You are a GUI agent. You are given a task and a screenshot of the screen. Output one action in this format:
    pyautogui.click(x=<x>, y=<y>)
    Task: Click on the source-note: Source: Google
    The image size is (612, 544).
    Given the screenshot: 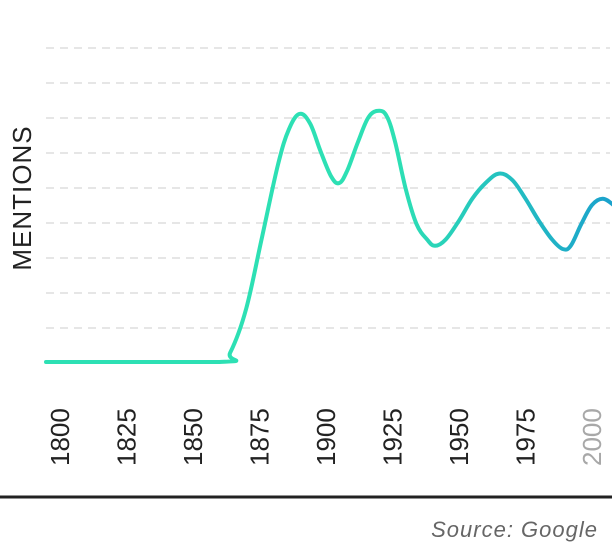 What is the action you would take?
    pyautogui.click(x=514, y=529)
    